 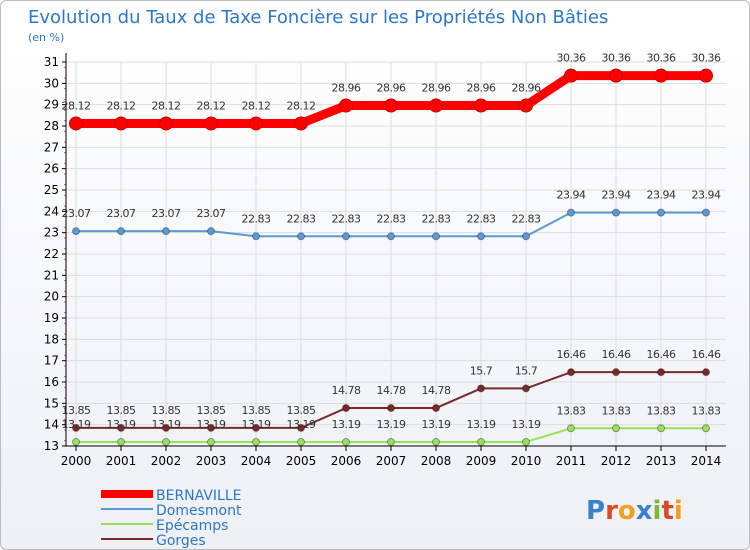 What do you see at coordinates (627, 511) in the screenshot?
I see `logo-letter: o` at bounding box center [627, 511].